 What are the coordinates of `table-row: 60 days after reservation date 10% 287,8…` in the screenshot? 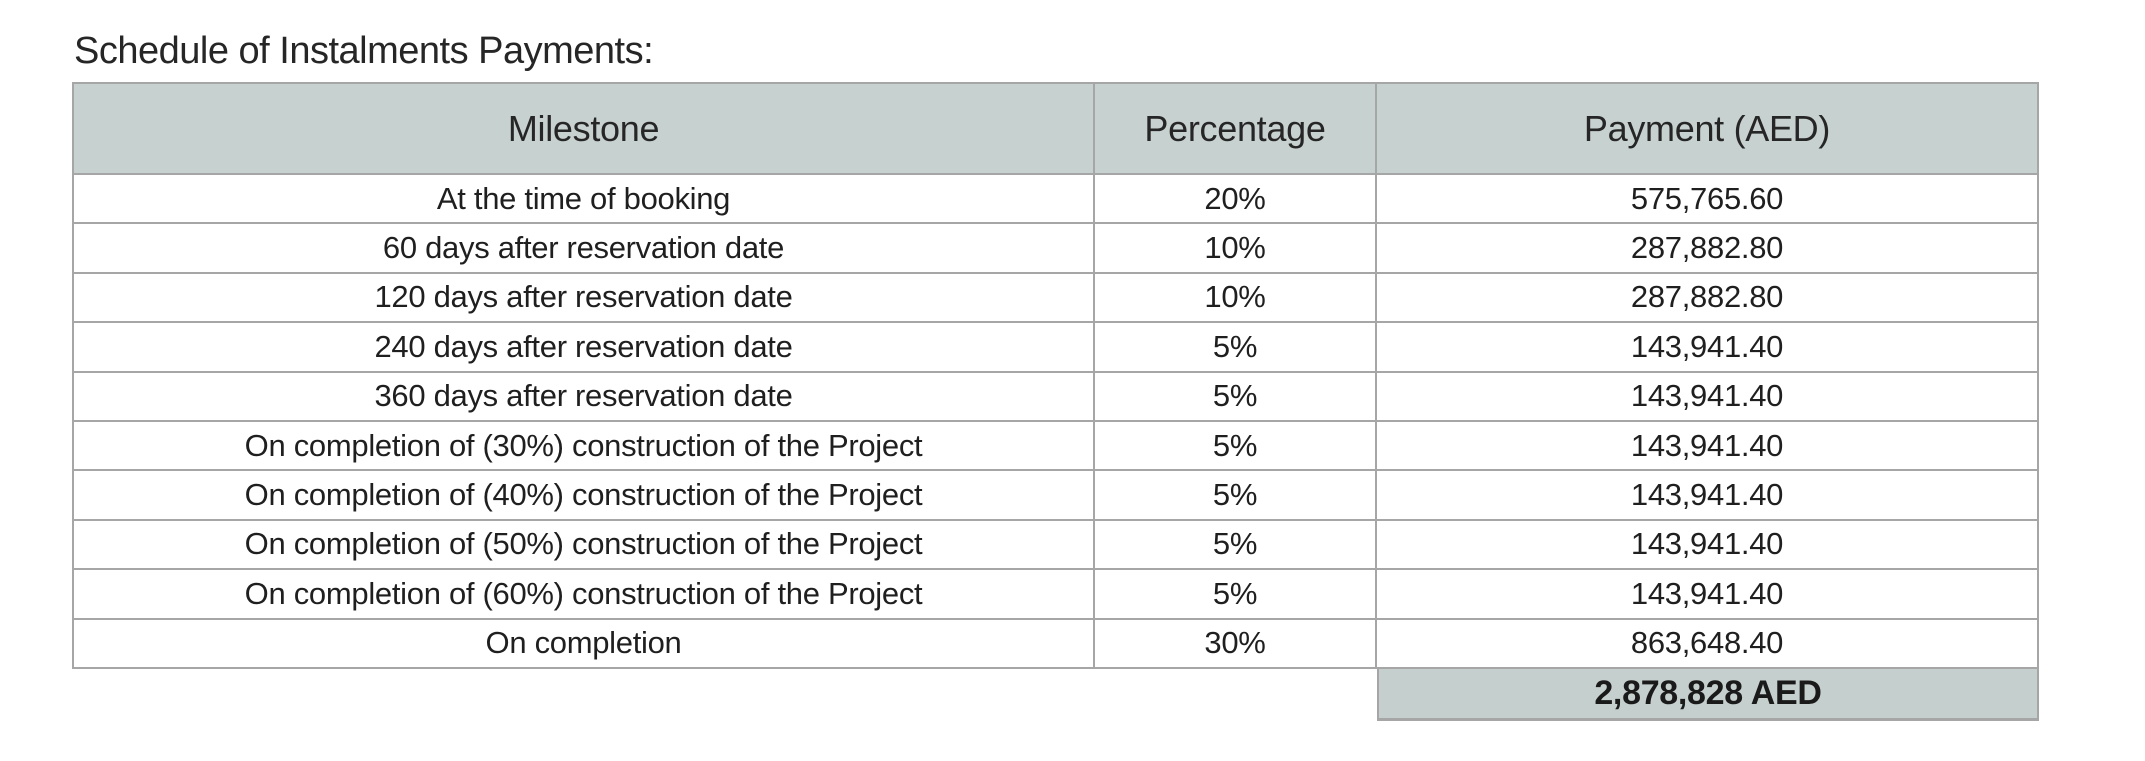 It's located at (1056, 249).